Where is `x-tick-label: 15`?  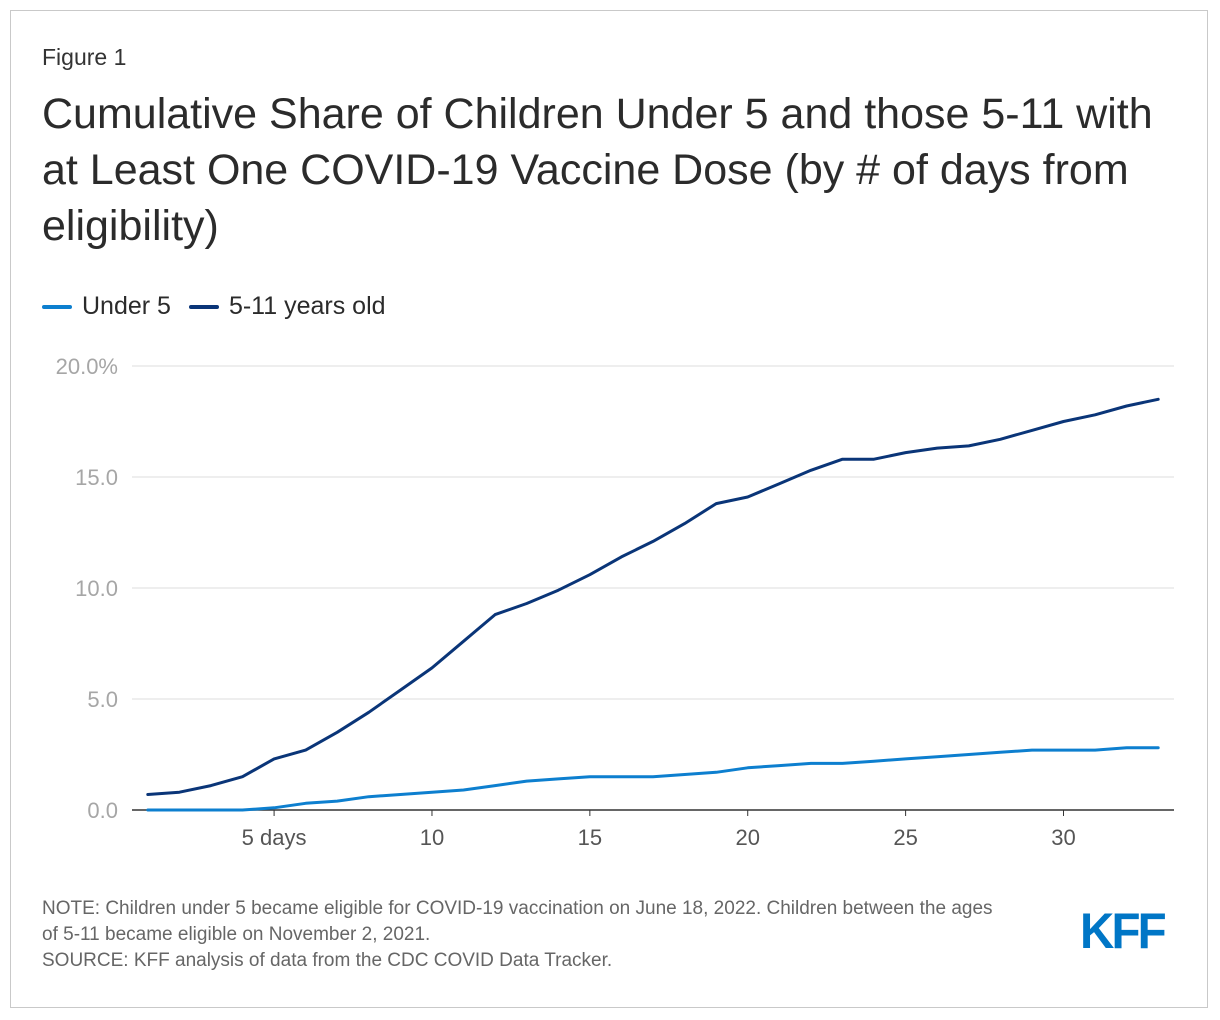
x-tick-label: 15 is located at coordinates (590, 837).